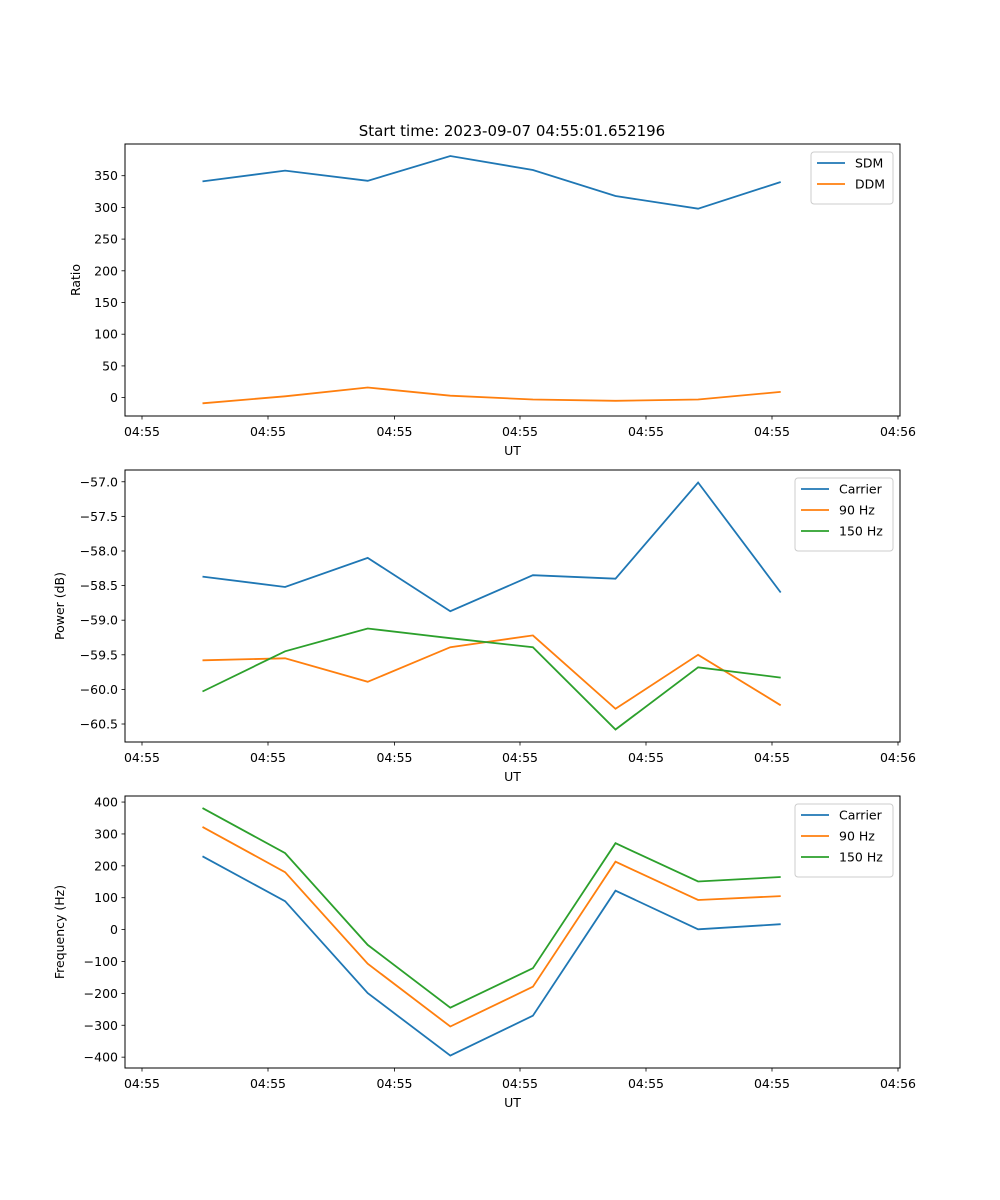  Describe the element at coordinates (99, 585) in the screenshot. I see `power-y-tick-label: −58.5` at that location.